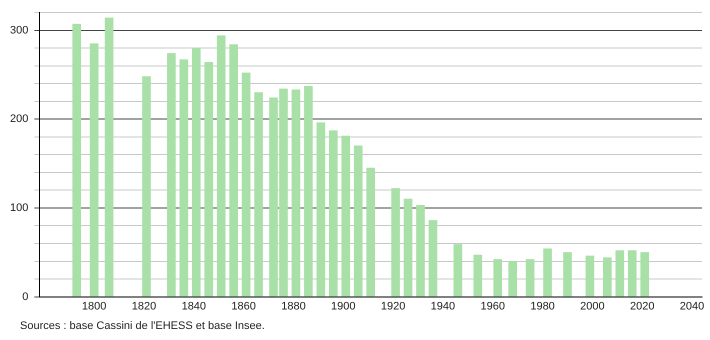 The image size is (710, 340). What do you see at coordinates (19, 208) in the screenshot?
I see `y-tick-label: 100` at bounding box center [19, 208].